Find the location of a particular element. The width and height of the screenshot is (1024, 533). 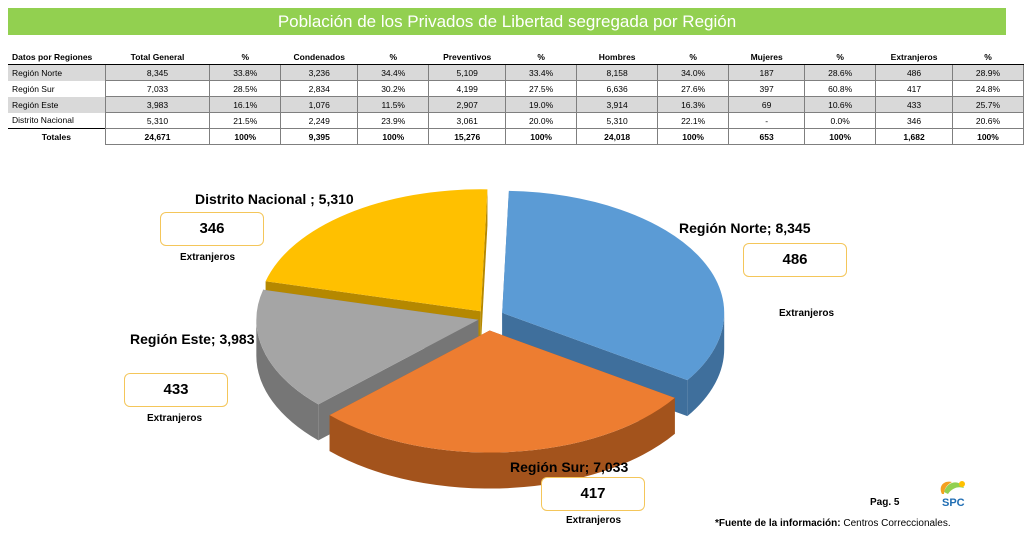

table-cell: 16.3% is located at coordinates (693, 104).